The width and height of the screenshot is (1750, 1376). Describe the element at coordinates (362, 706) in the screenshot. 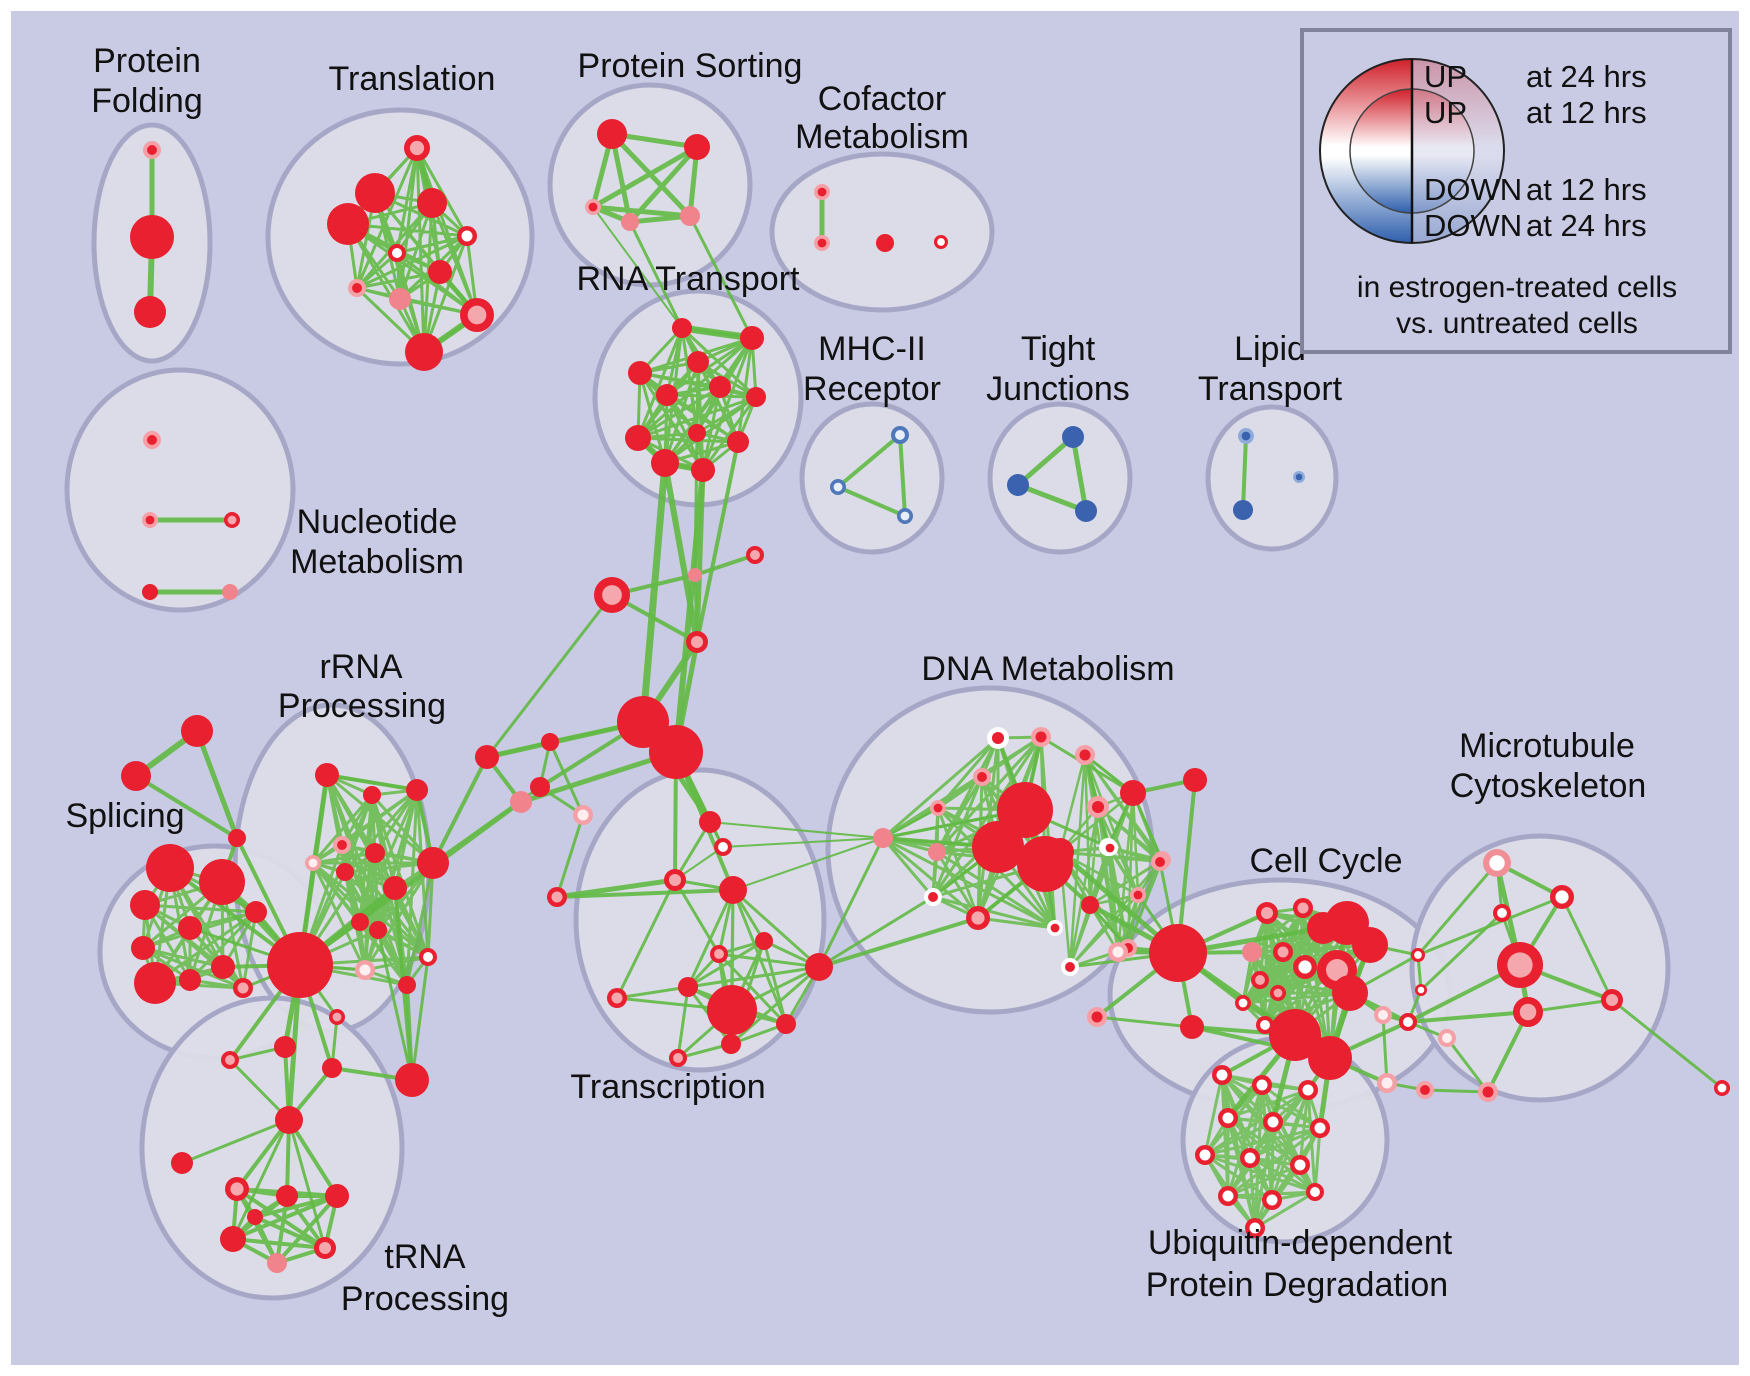

I see `cluster-label-rrna-processing-line2: Processing` at that location.